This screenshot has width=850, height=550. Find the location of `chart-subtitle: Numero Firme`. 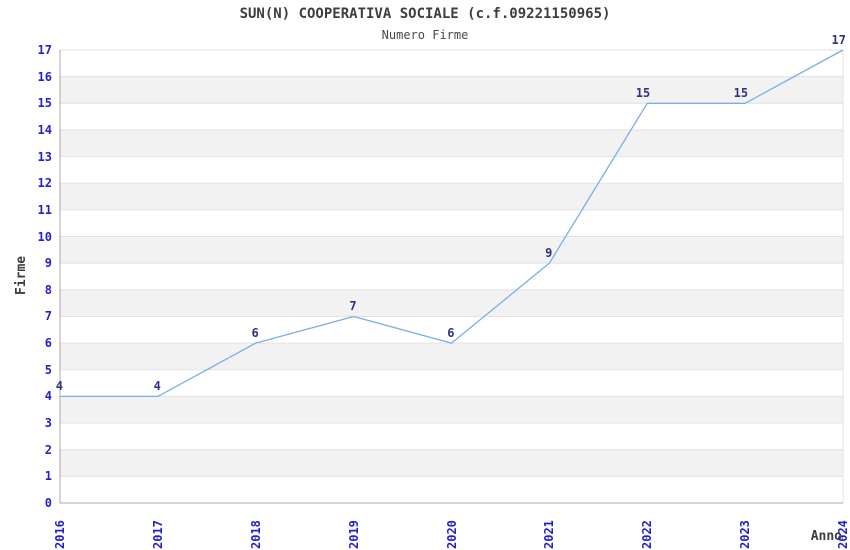

chart-subtitle: Numero Firme is located at coordinates (425, 35).